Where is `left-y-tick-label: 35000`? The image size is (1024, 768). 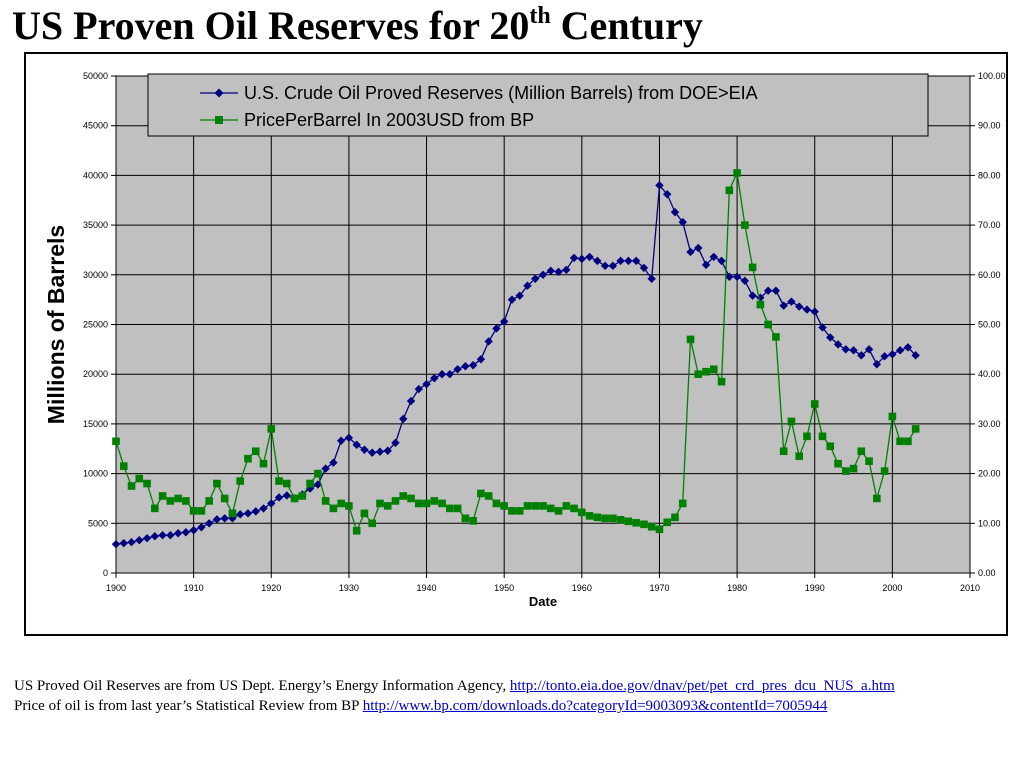
left-y-tick-label: 35000 is located at coordinates (95, 225).